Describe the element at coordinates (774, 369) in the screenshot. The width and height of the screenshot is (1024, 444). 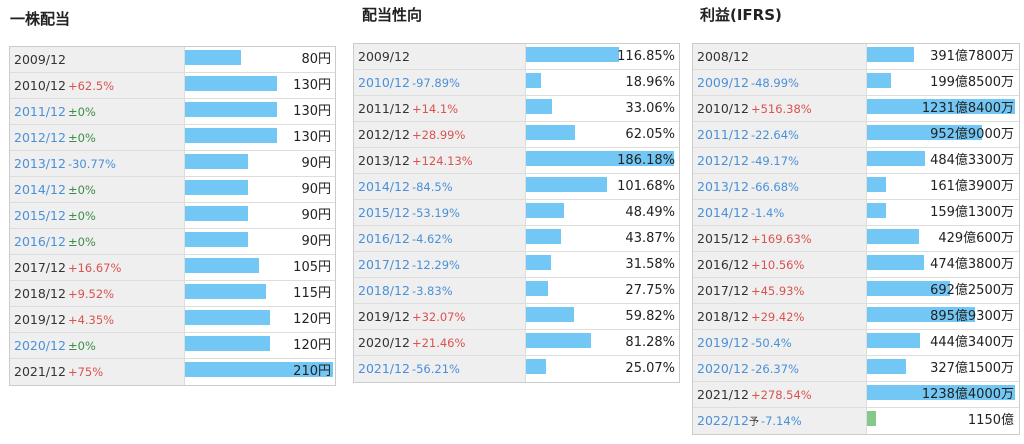
I see `change-percent: -26.37%` at that location.